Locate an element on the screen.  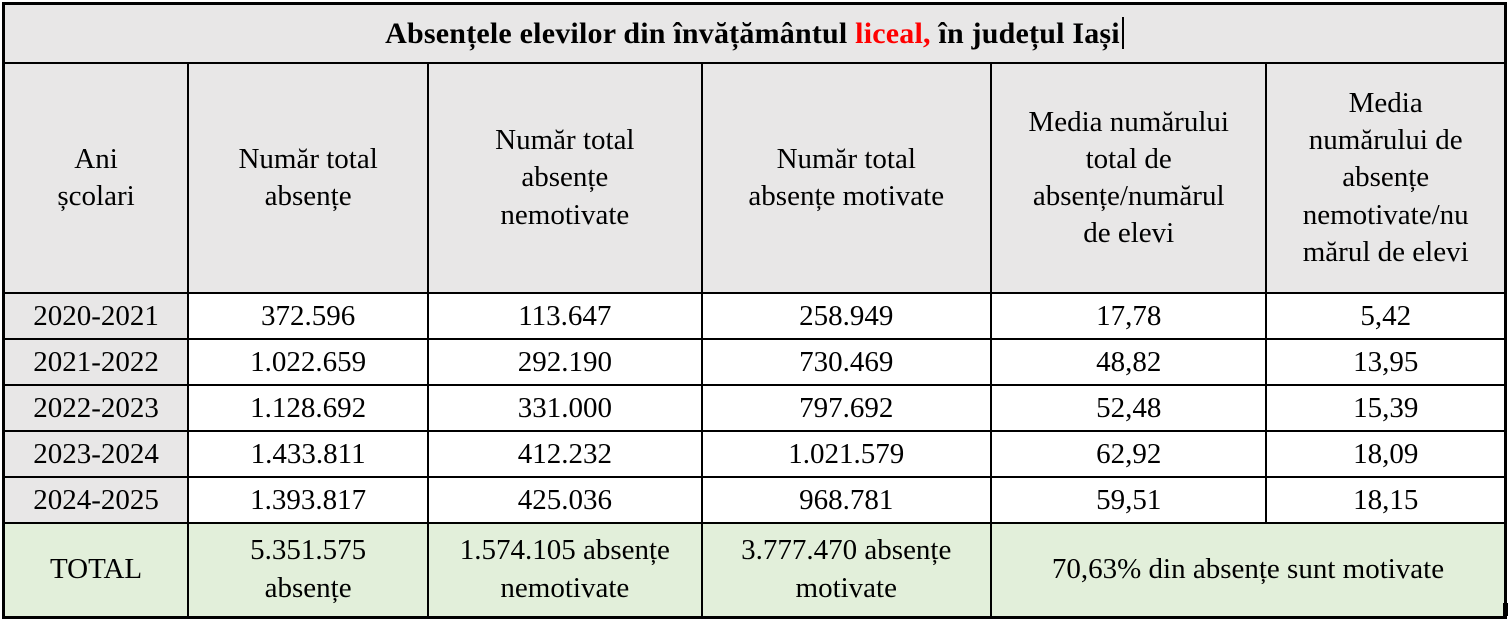
motivated-absences-cell: 797.692 is located at coordinates (846, 408).